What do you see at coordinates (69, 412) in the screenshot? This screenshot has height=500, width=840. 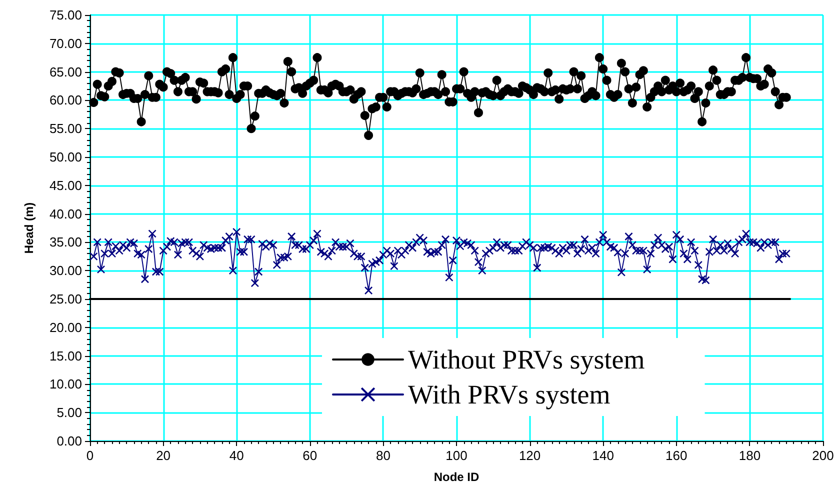 I see `y-tick-label: 5.00` at bounding box center [69, 412].